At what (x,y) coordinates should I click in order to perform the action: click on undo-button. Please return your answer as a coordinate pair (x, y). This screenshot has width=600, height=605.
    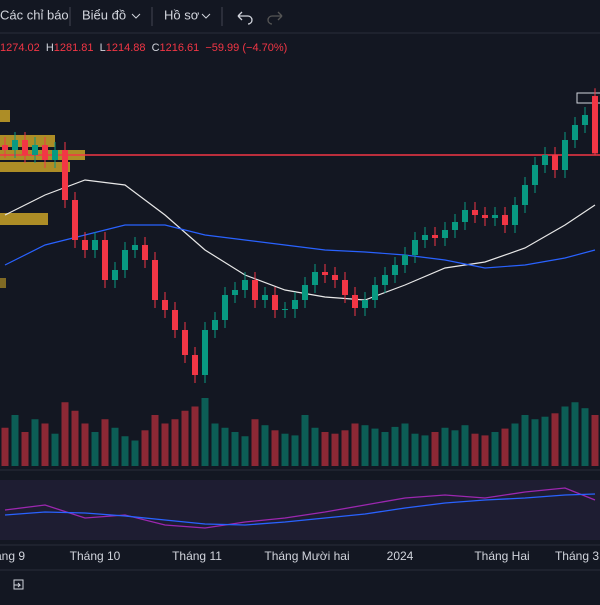
    Looking at the image, I should click on (245, 18).